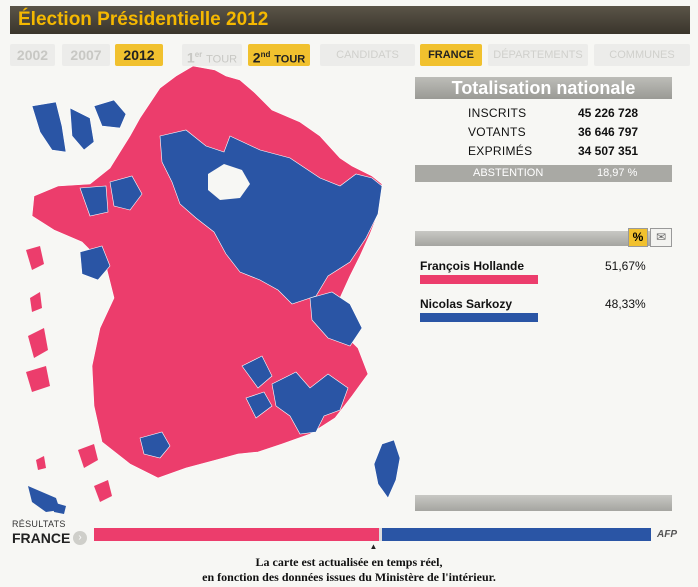  Describe the element at coordinates (155, 445) in the screenshot. I see `dept-pyrenees-blue` at that location.